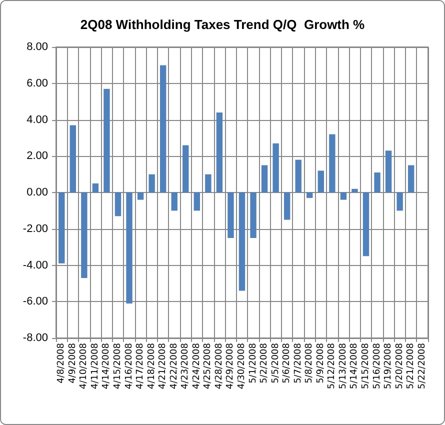 The image size is (445, 425). I want to click on x-tick-label: 5/7/2008, so click(298, 363).